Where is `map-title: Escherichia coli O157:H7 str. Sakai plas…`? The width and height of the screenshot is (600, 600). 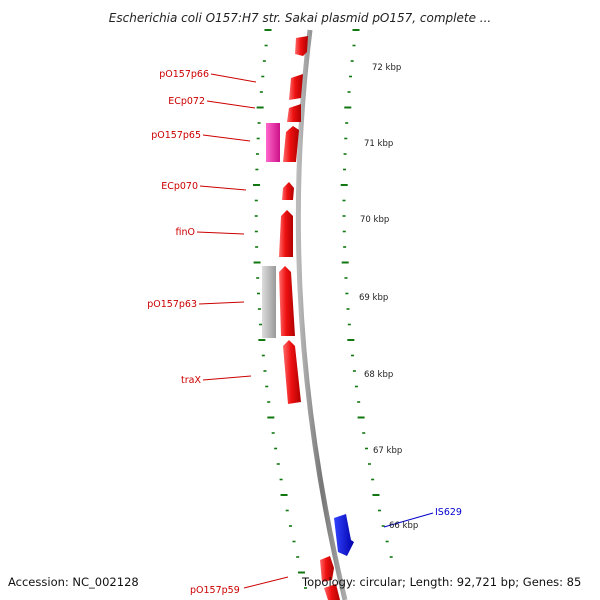 map-title: Escherichia coli O157:H7 str. Sakai plas… is located at coordinates (300, 18).